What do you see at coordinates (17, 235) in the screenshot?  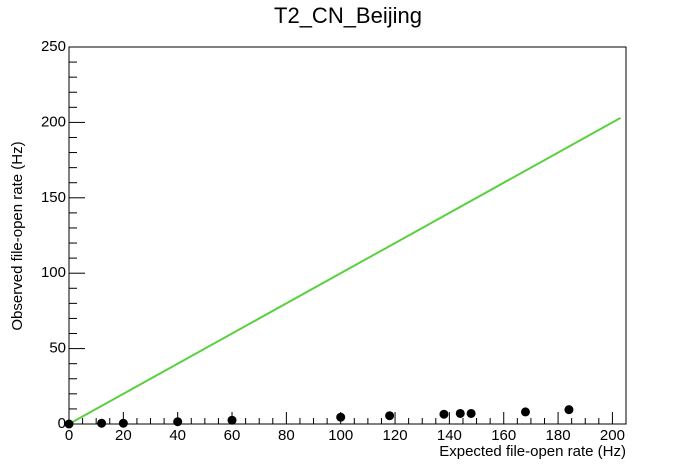 I see `y-axis-label: Observed file-open rate (Hz)` at bounding box center [17, 235].